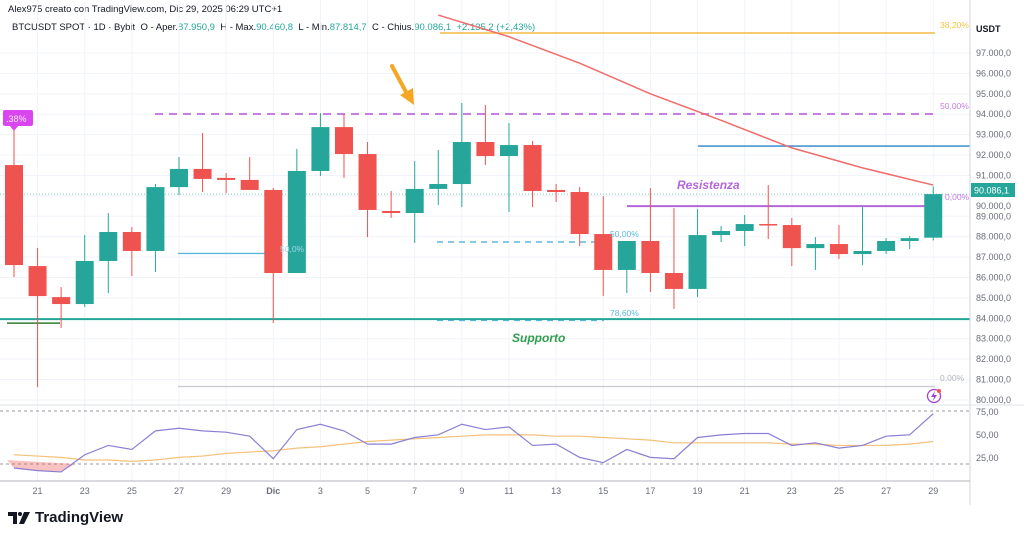  What do you see at coordinates (603, 491) in the screenshot?
I see `time-tick: 15` at bounding box center [603, 491].